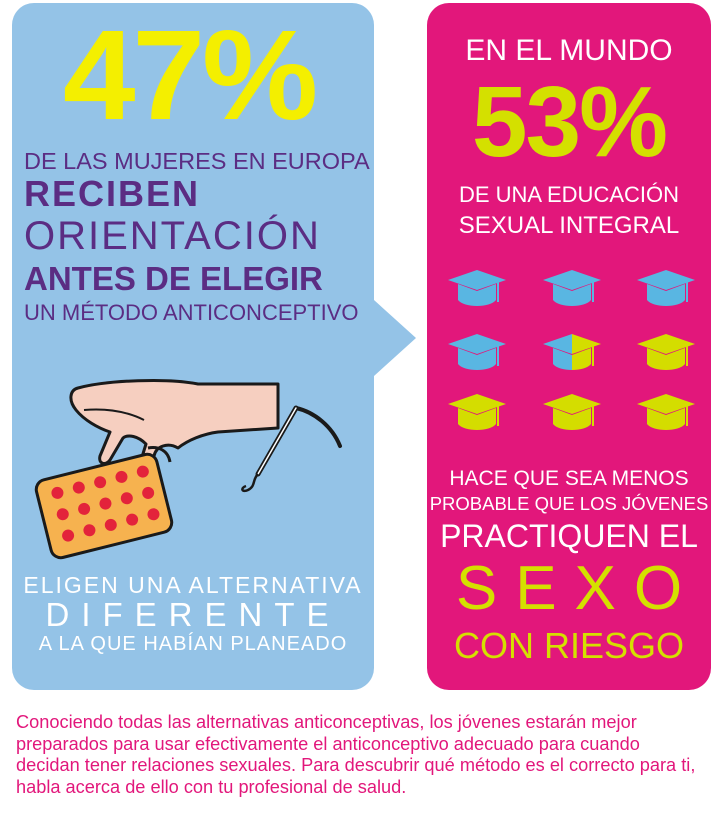  Describe the element at coordinates (569, 50) in the screenshot. I see `world-heading: EN EL MUNDO` at that location.